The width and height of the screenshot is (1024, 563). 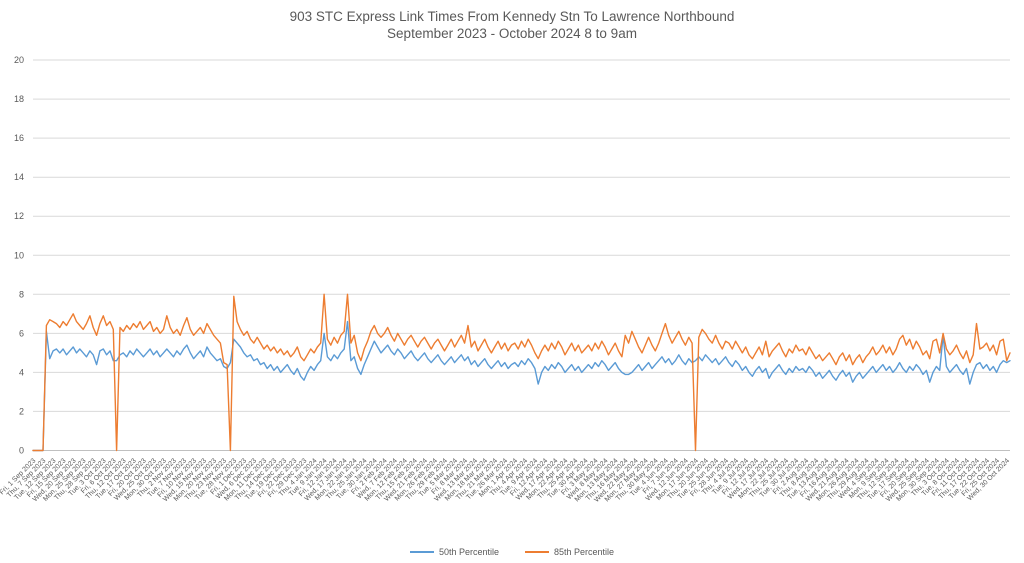 What do you see at coordinates (19, 60) in the screenshot?
I see `y-axis-tick-label: 20` at bounding box center [19, 60].